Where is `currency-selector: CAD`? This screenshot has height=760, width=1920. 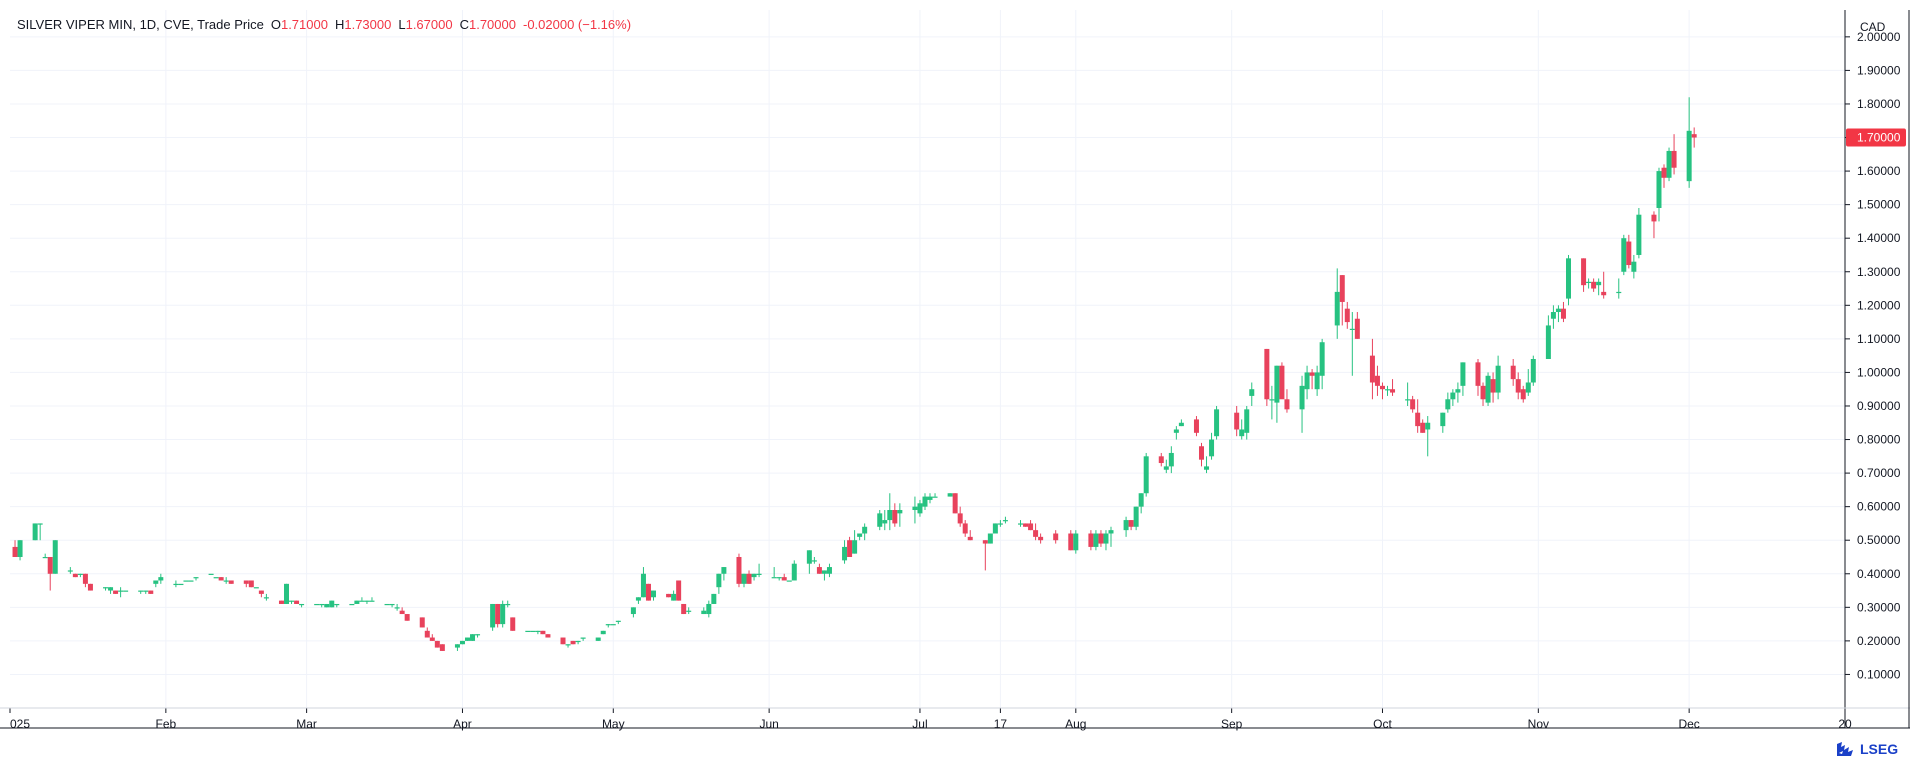
currency-selector: CAD is located at coordinates (1873, 27).